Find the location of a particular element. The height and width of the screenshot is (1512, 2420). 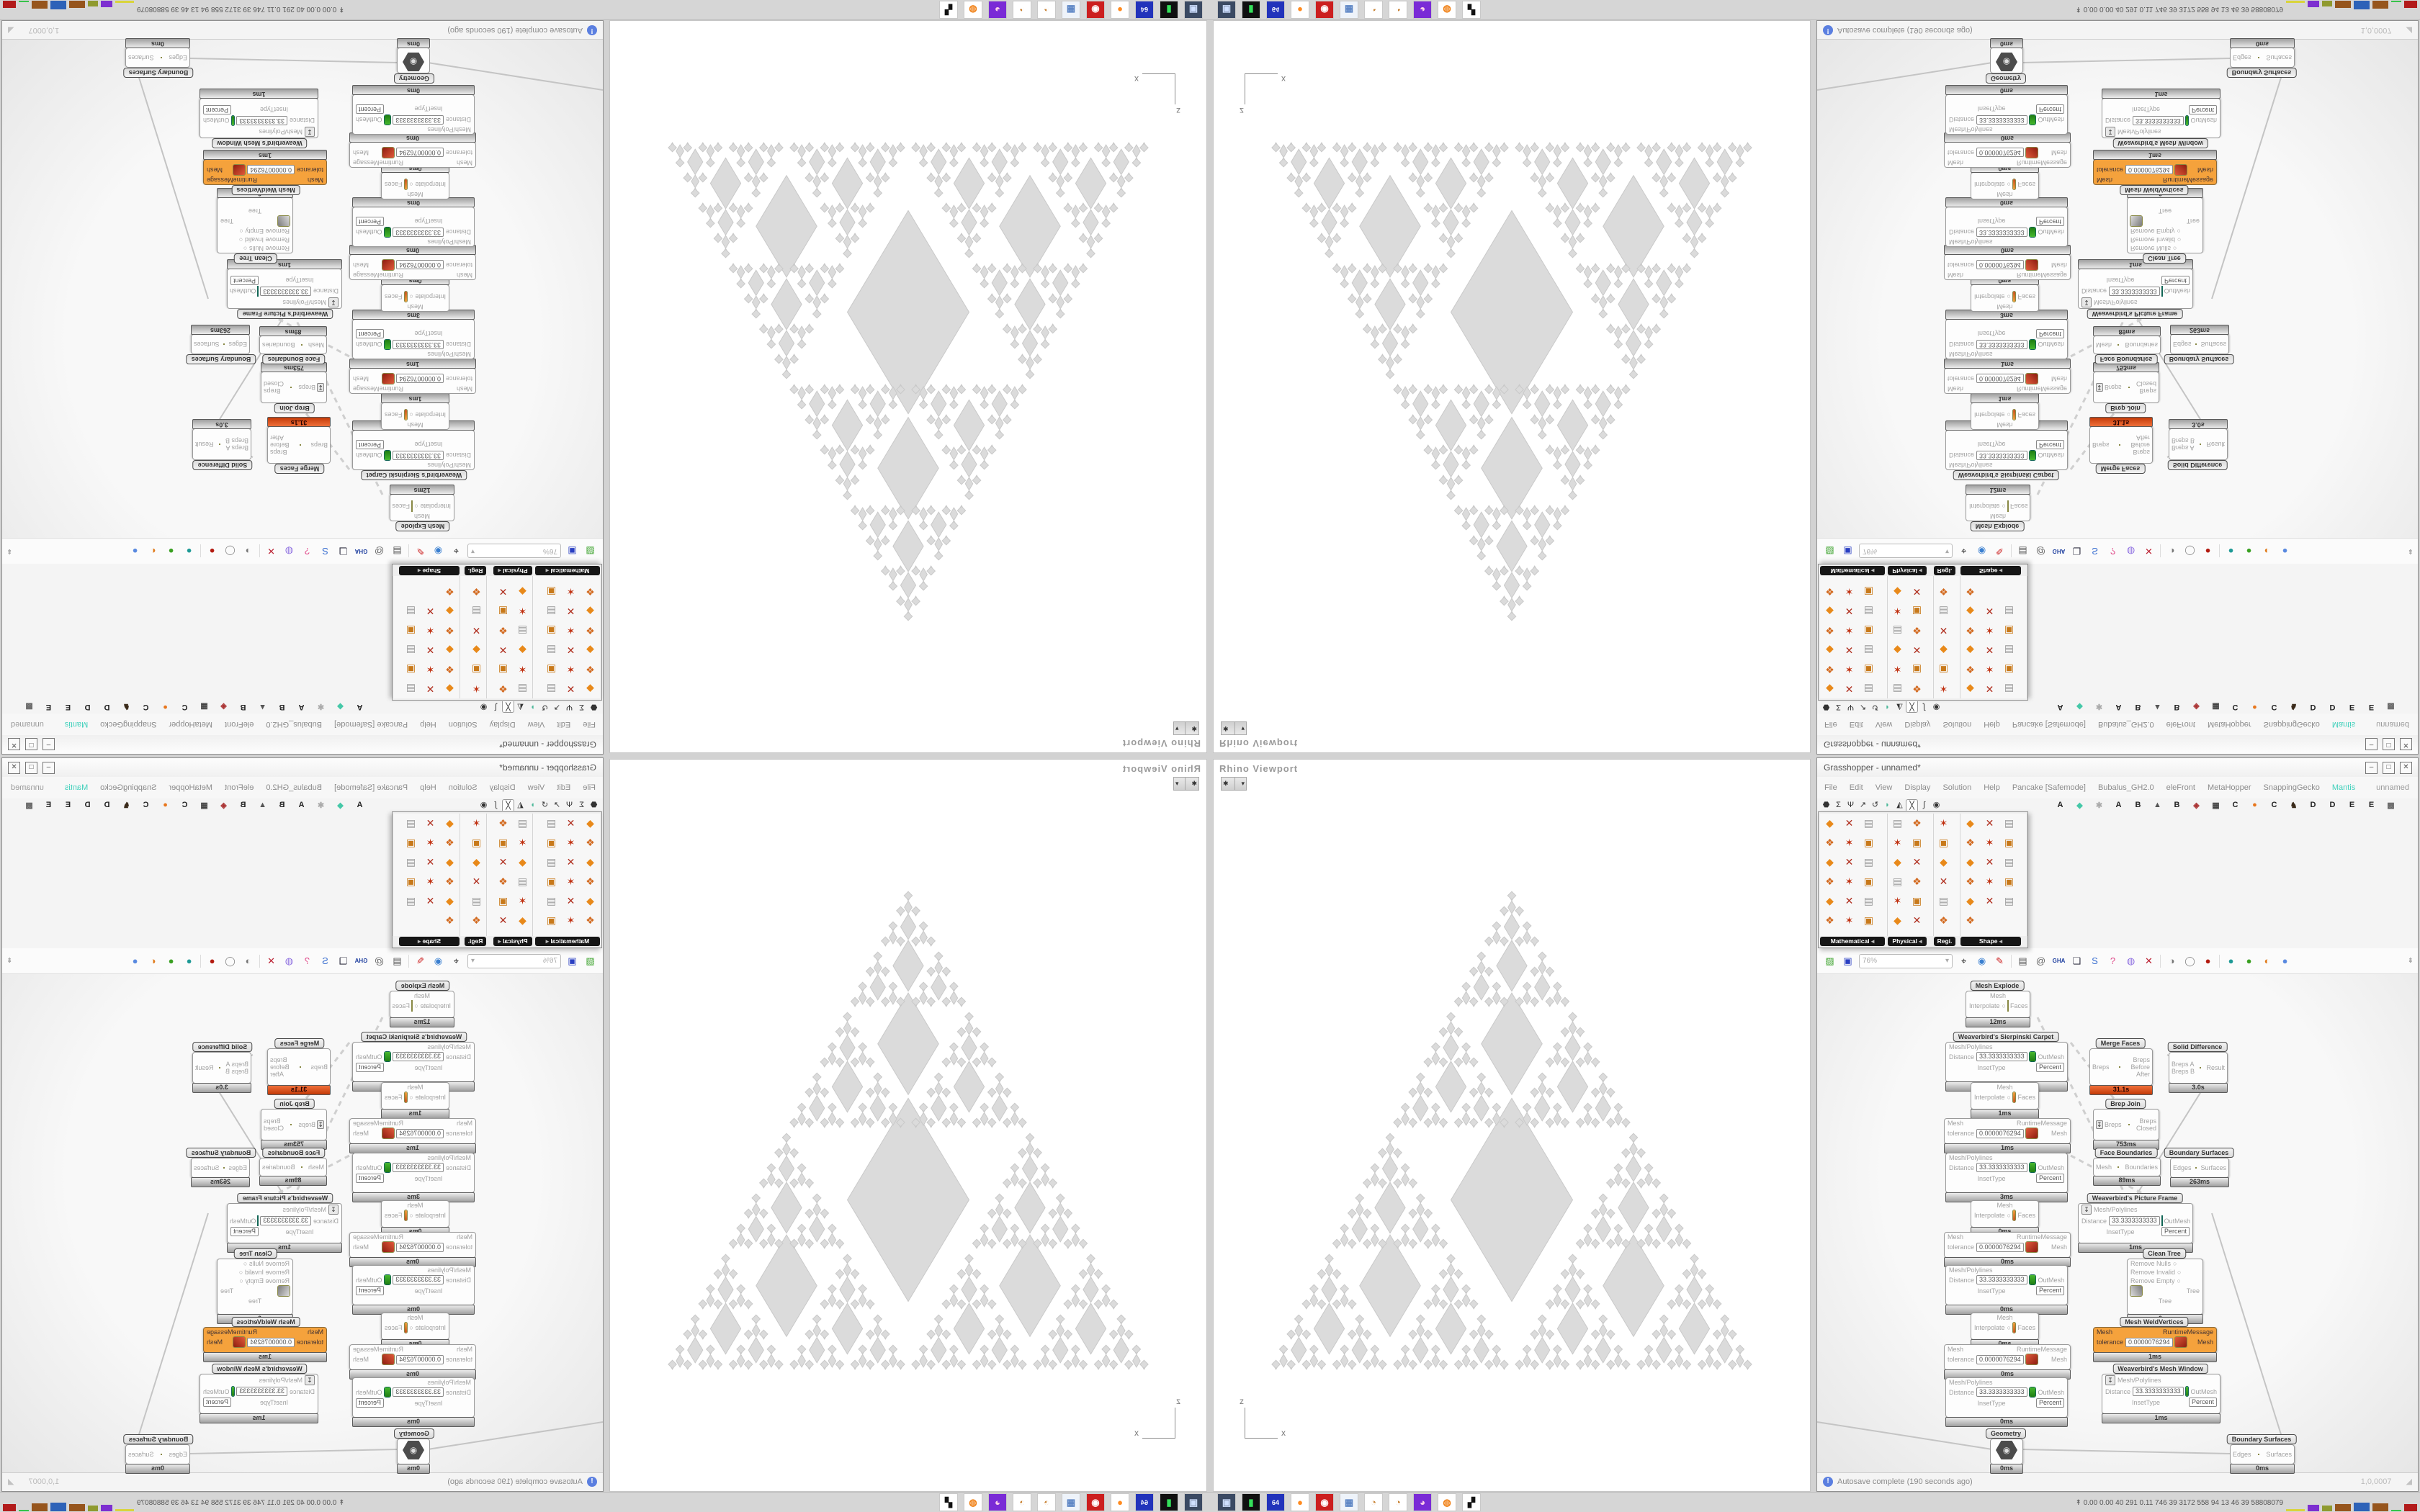

plugin-tab-7: ◈ is located at coordinates (224, 805).